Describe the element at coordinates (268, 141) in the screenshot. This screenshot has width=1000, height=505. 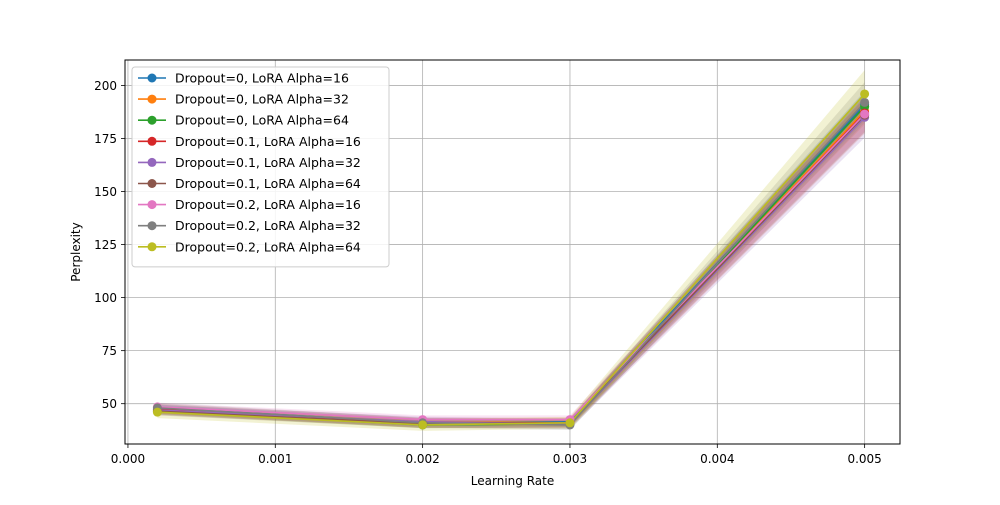
I see `legend-entry: Dropout=0.1, LoRA Alpha=16` at that location.